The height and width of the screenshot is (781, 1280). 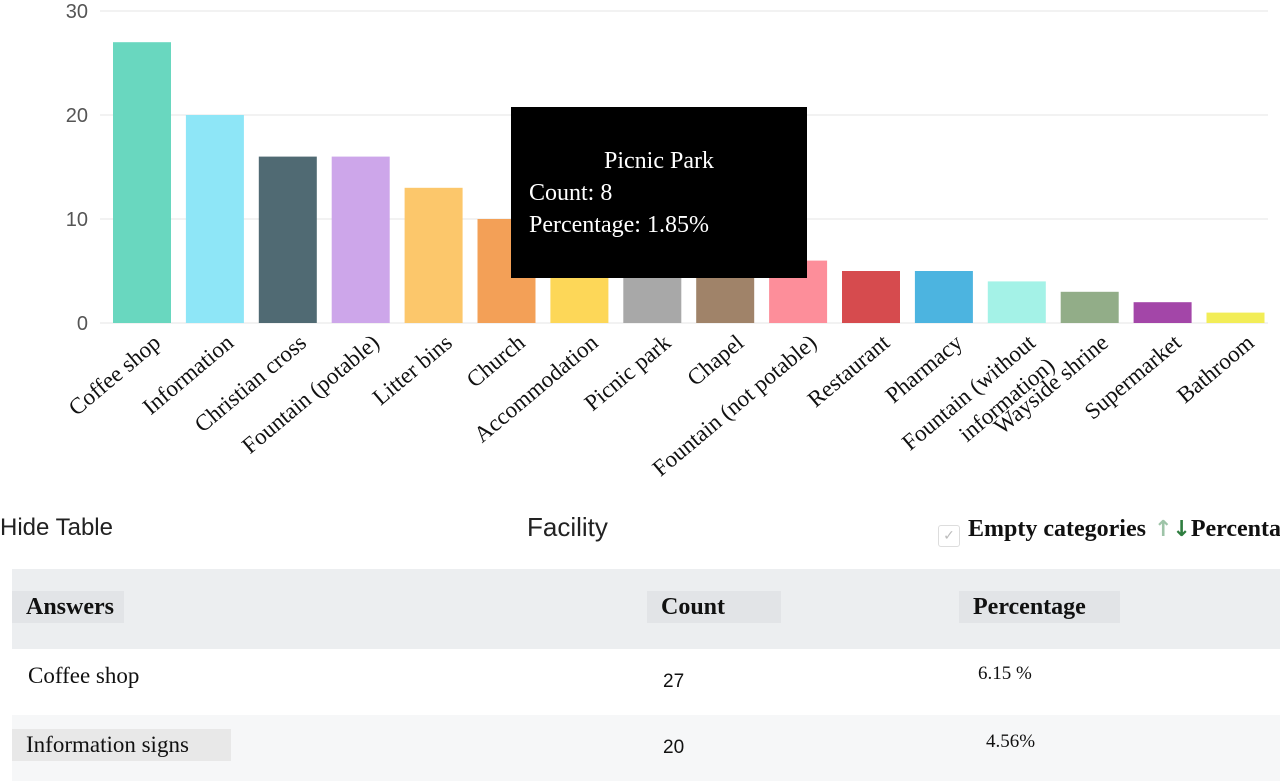 I want to click on x-tick-label-text: Accommodation, so click(x=536, y=388).